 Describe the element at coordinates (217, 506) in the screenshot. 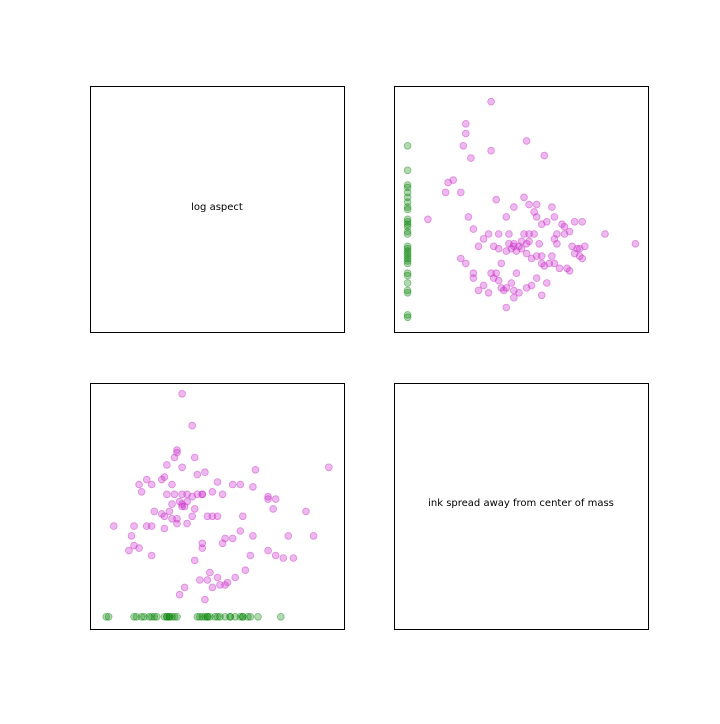

I see `panel-bottom-left` at that location.